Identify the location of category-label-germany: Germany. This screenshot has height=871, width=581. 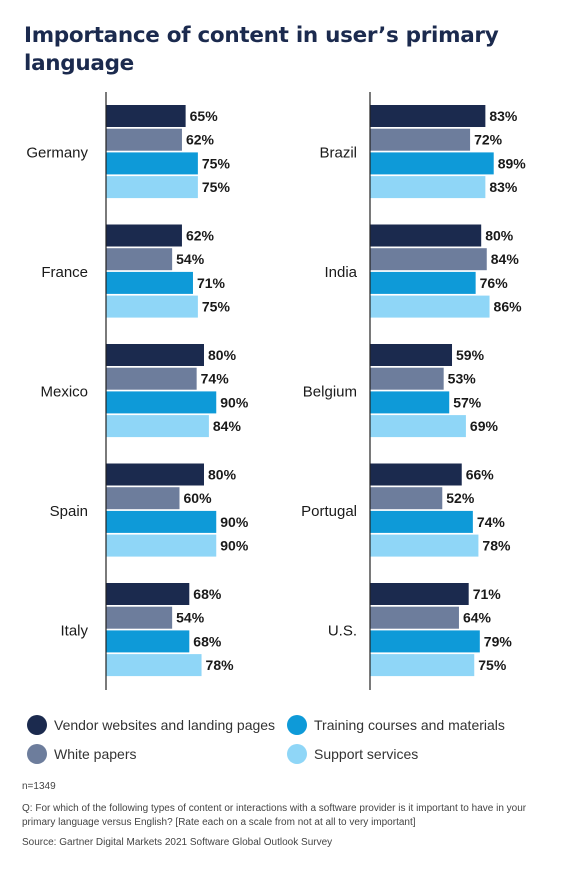
(57, 152).